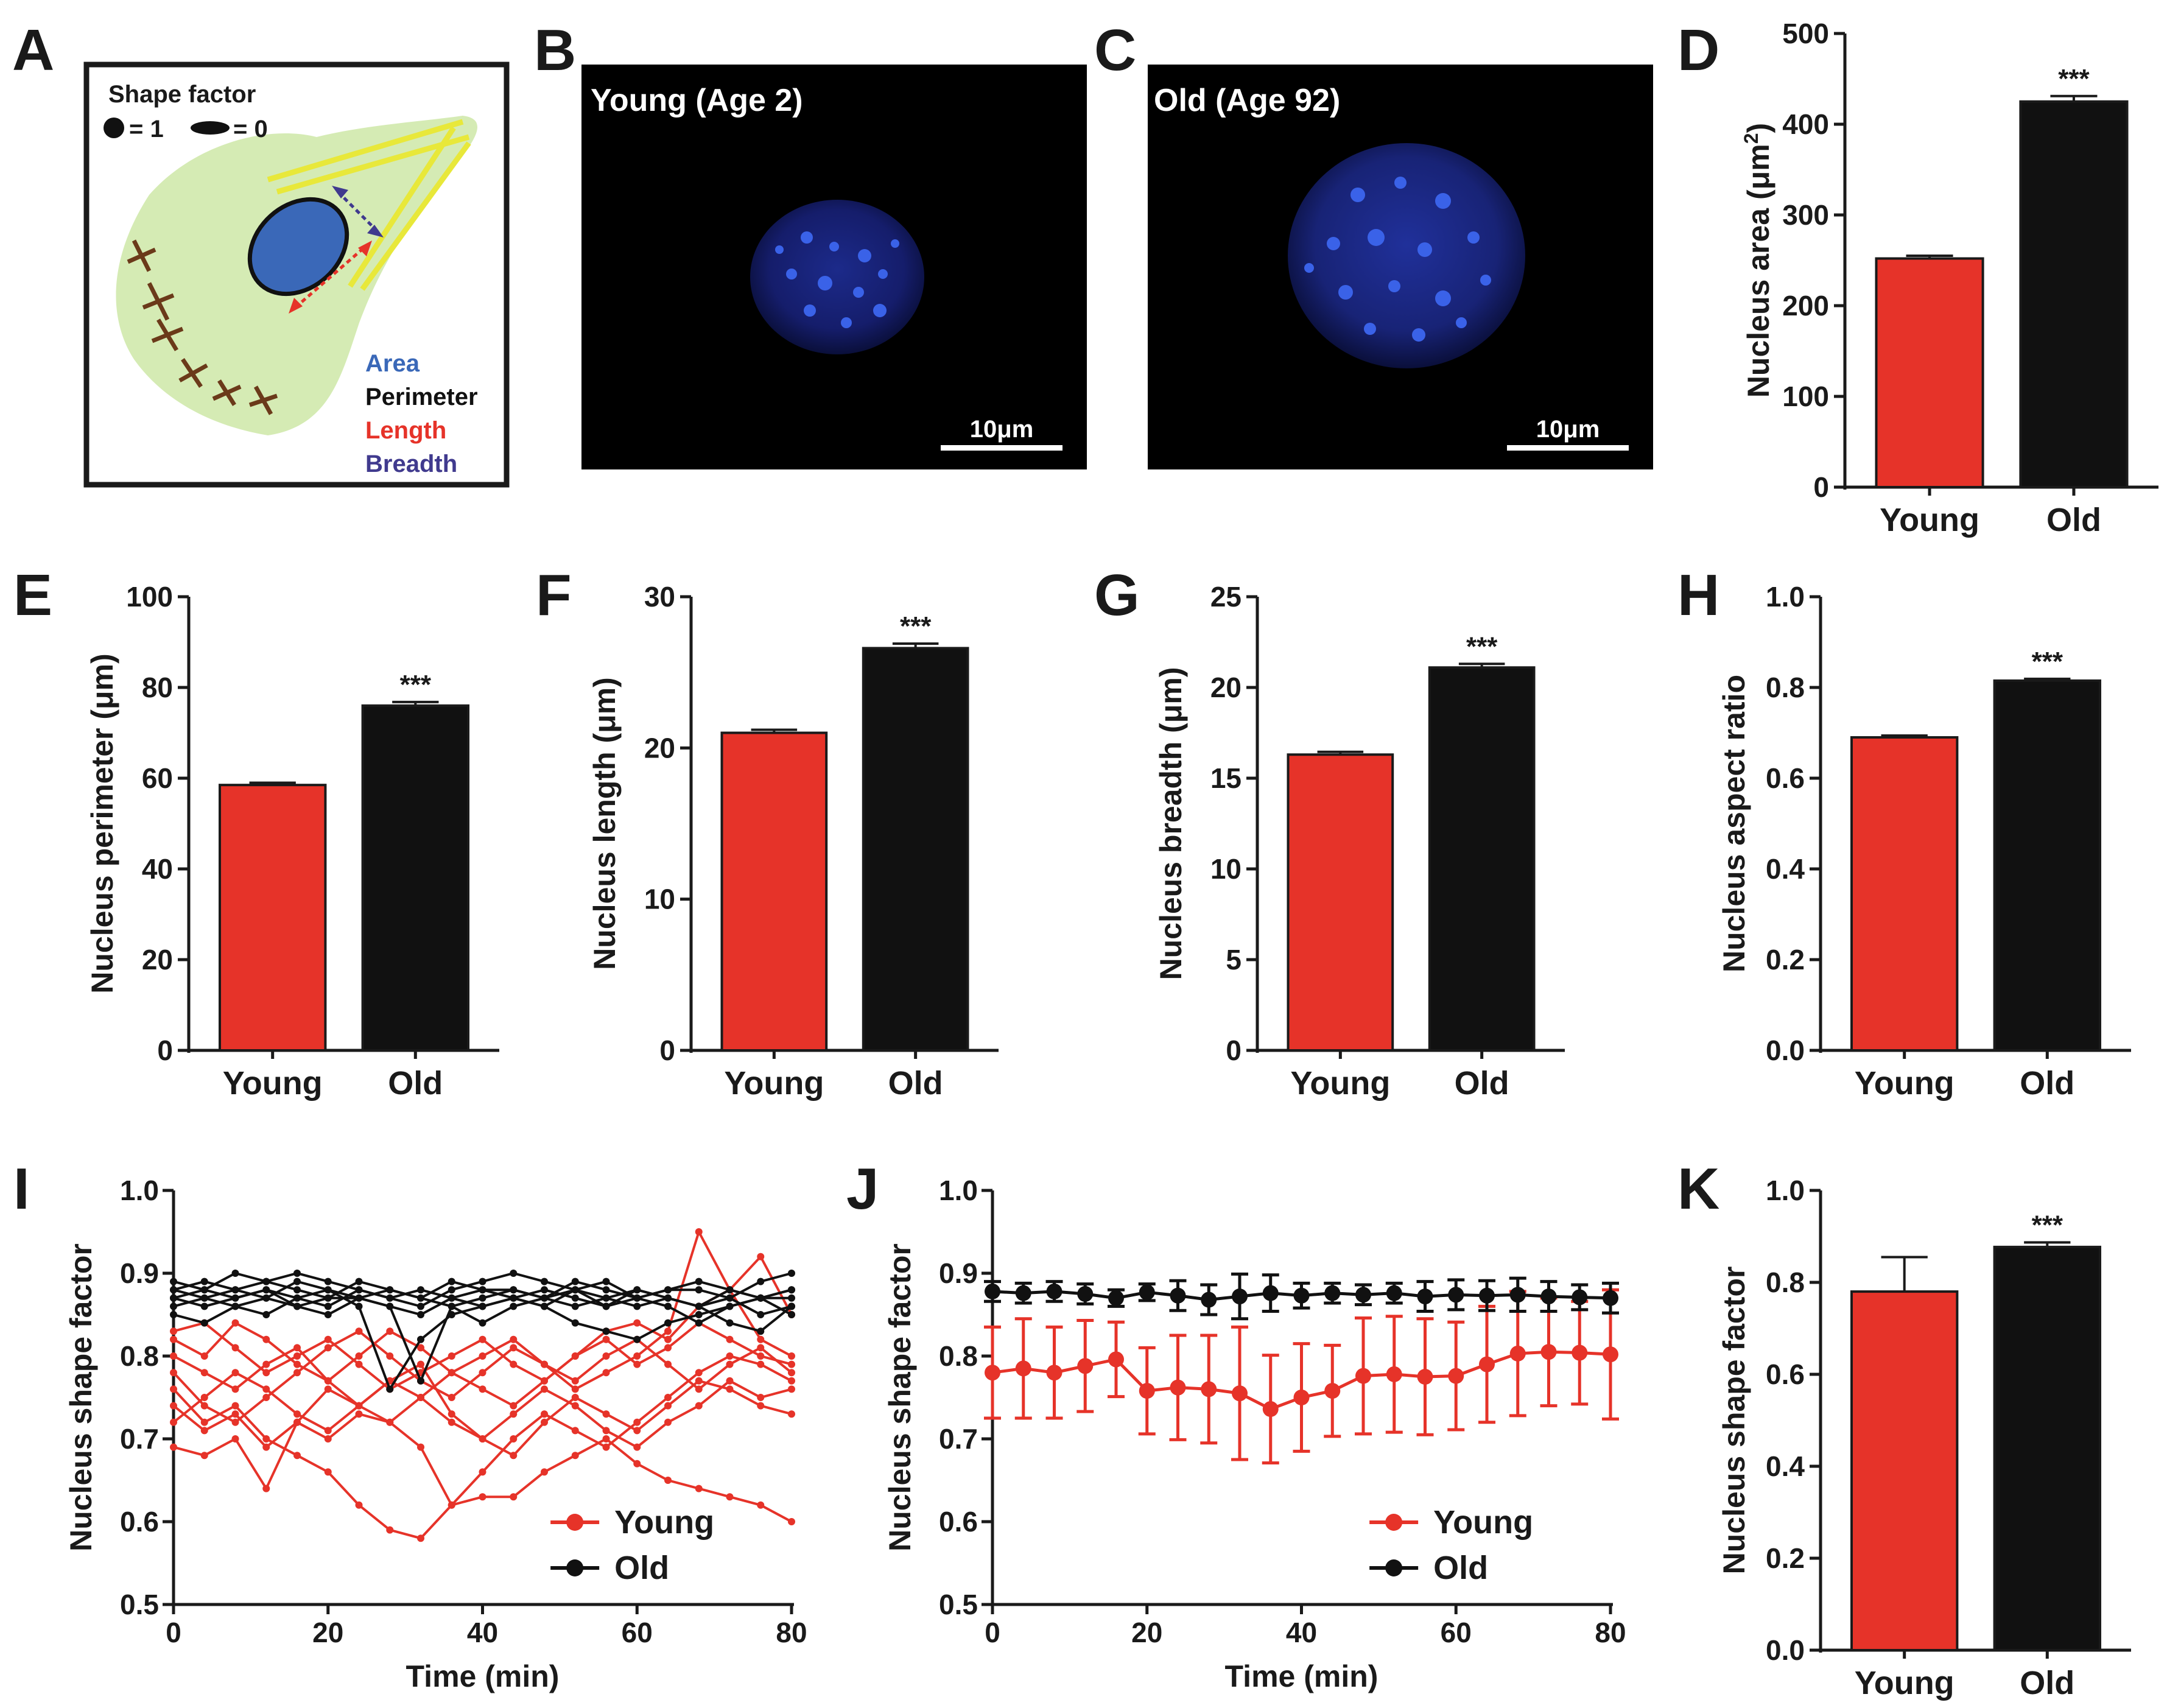  Describe the element at coordinates (273, 1083) in the screenshot. I see `category-label-young: Young` at that location.